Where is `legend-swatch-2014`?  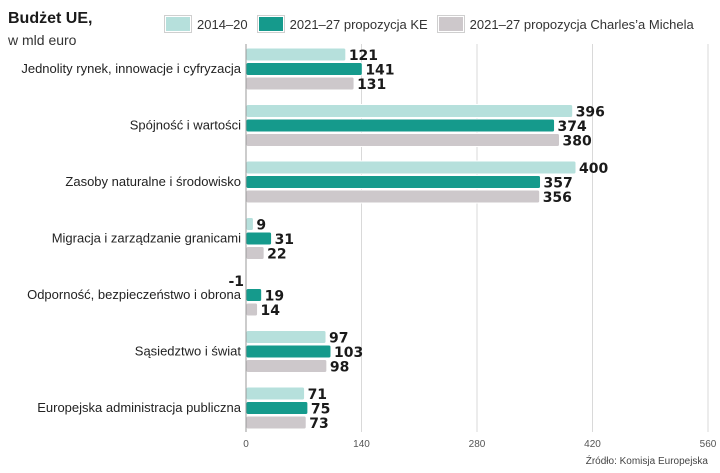 legend-swatch-2014 is located at coordinates (178, 24).